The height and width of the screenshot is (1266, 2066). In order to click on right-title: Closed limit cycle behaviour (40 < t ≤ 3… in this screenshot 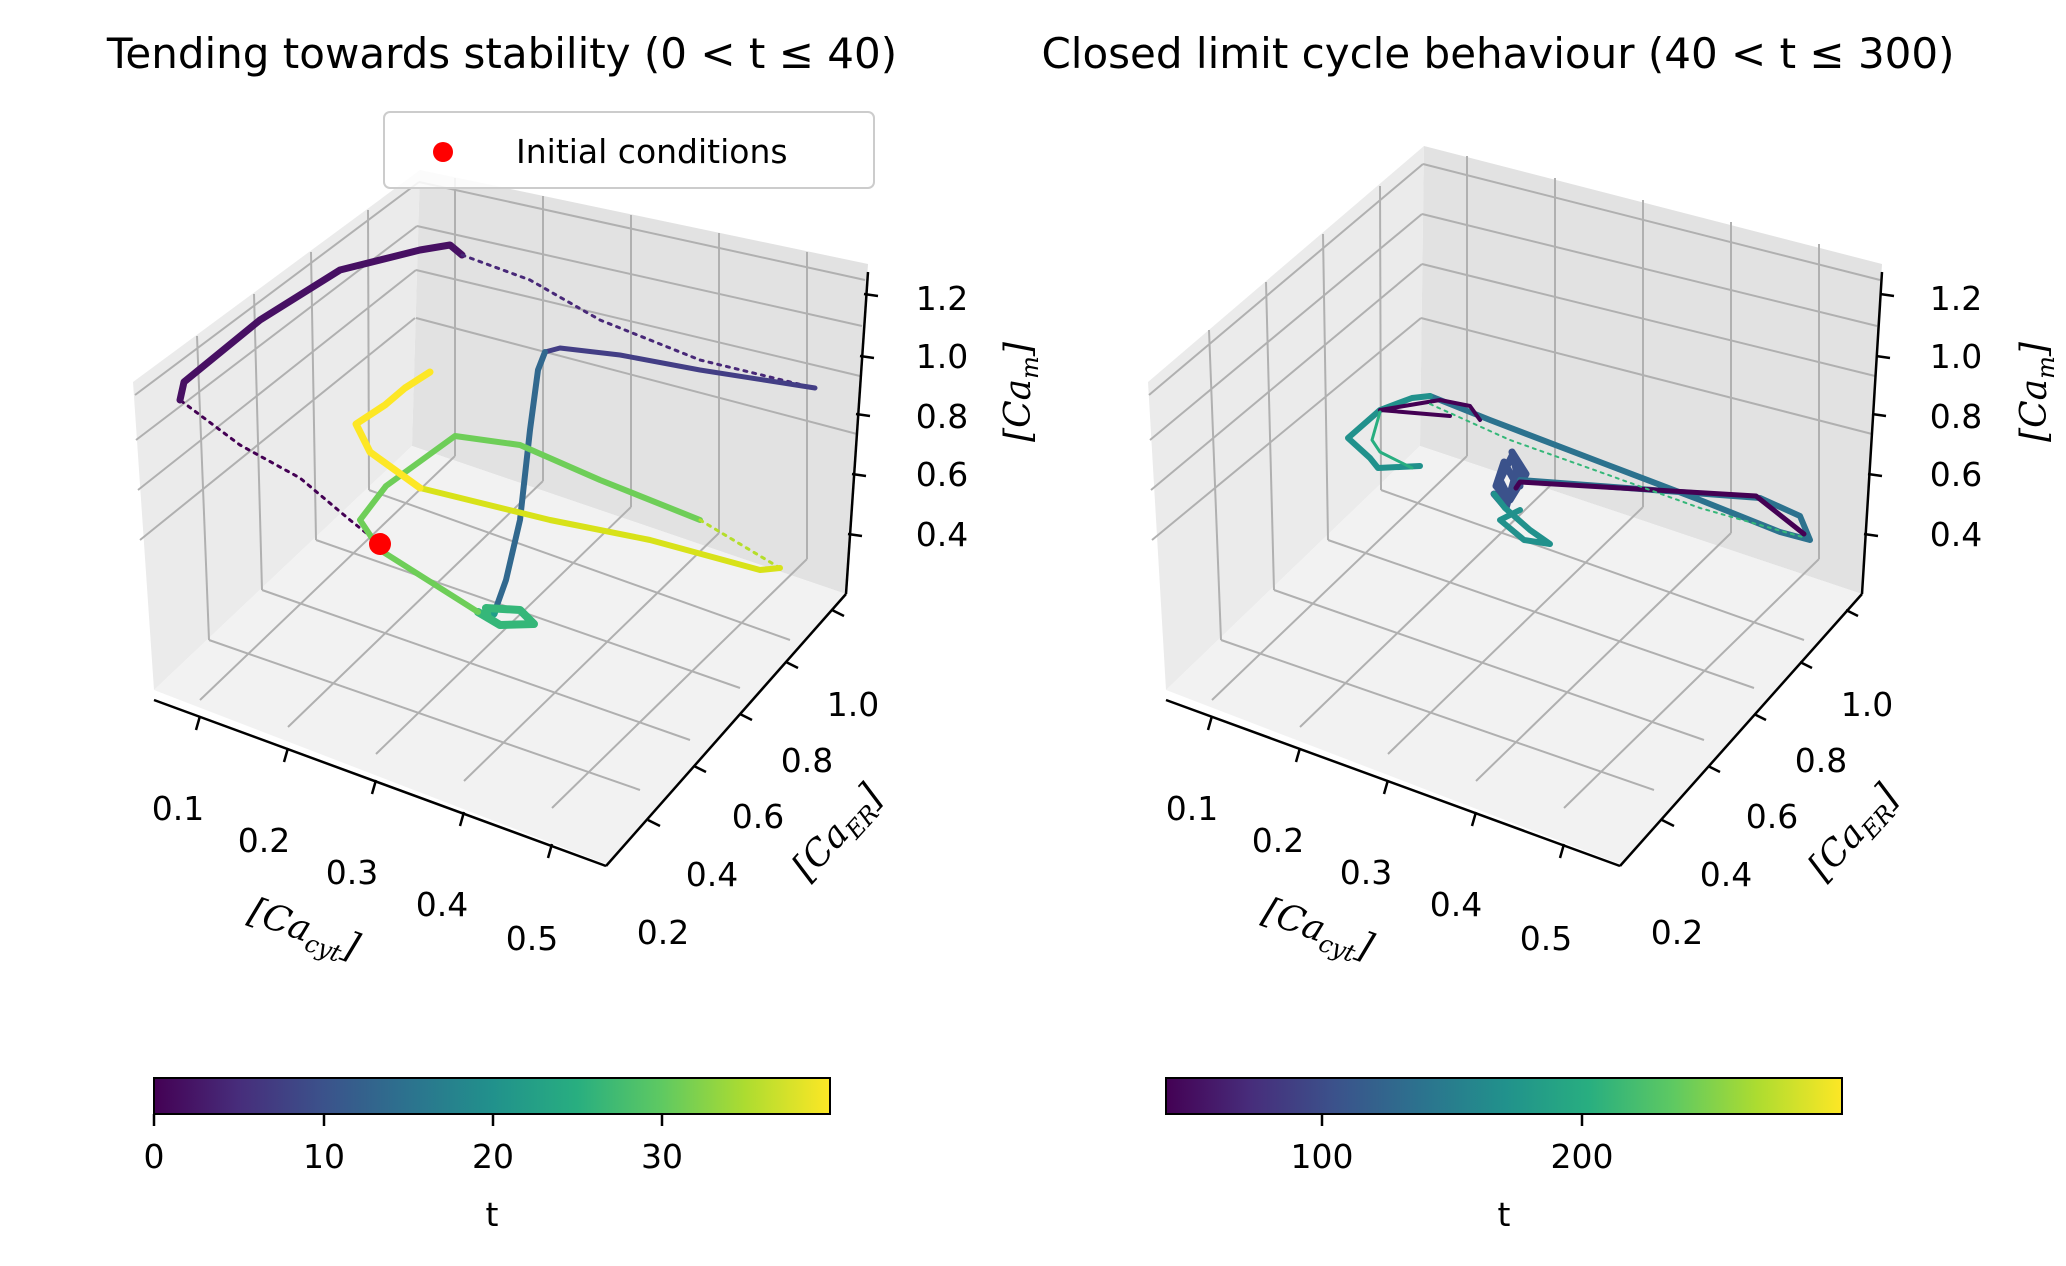, I will do `click(1497, 53)`.